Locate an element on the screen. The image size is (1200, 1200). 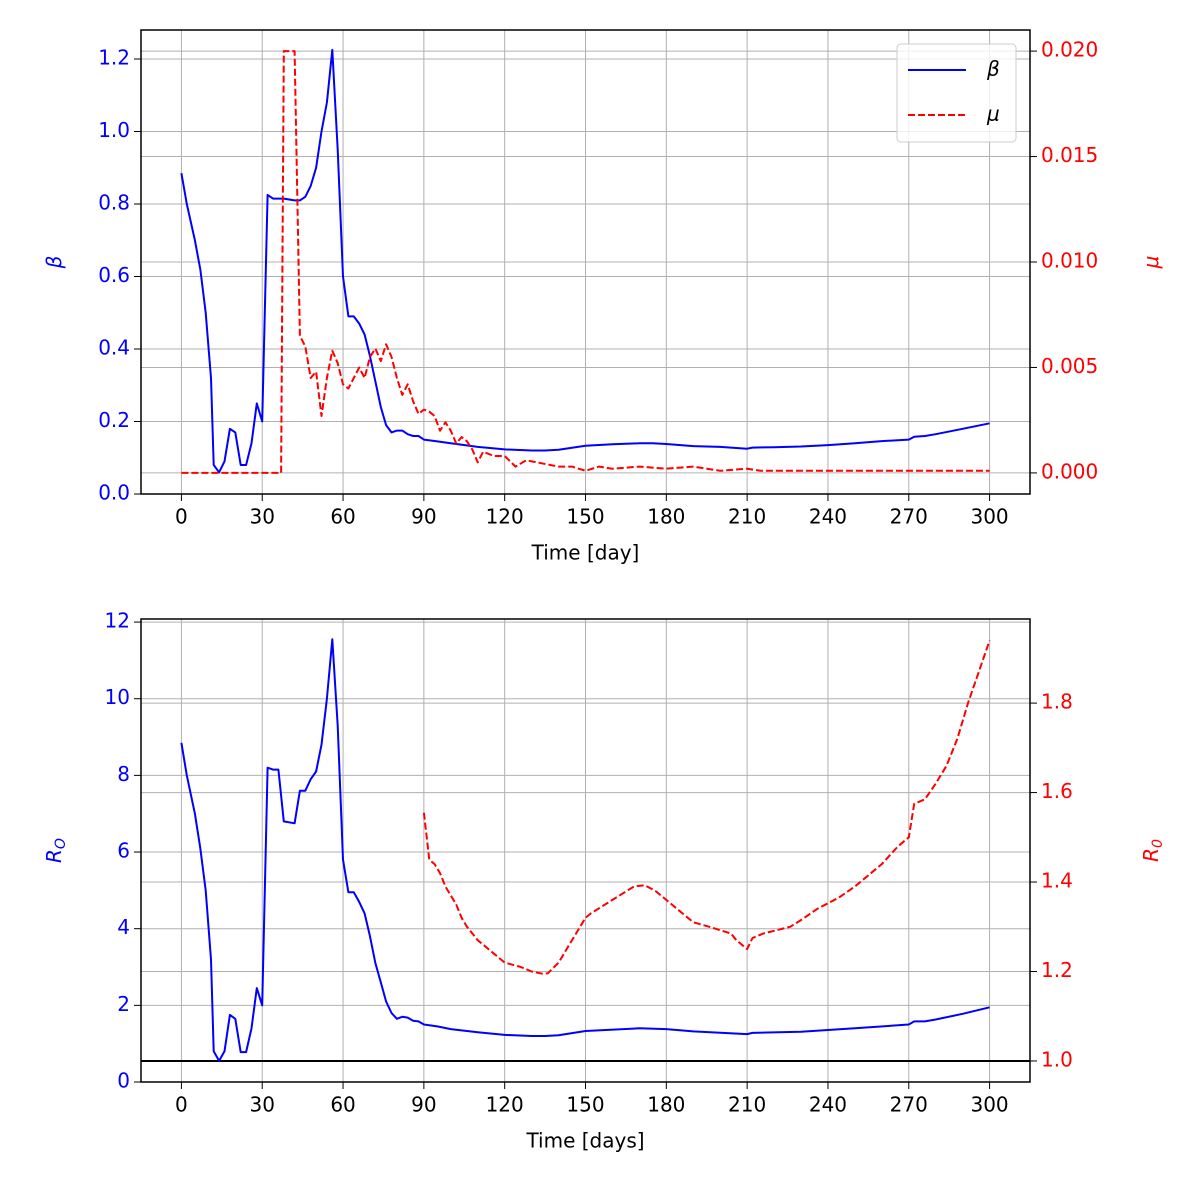
y-tick-label: 8 is located at coordinates (123, 774).